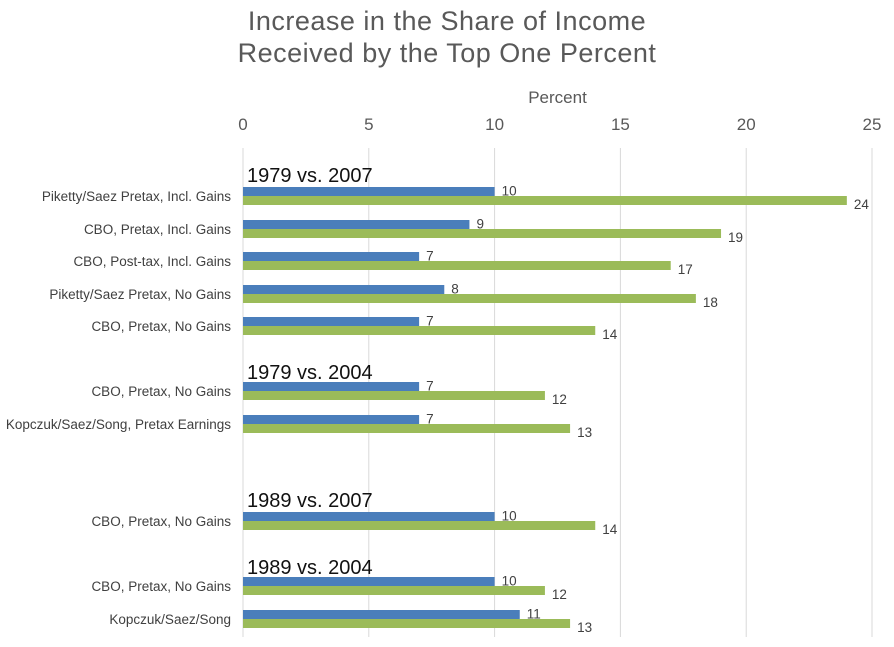 The width and height of the screenshot is (894, 647). Describe the element at coordinates (735, 237) in the screenshot. I see `data-label-series-2: 19` at that location.